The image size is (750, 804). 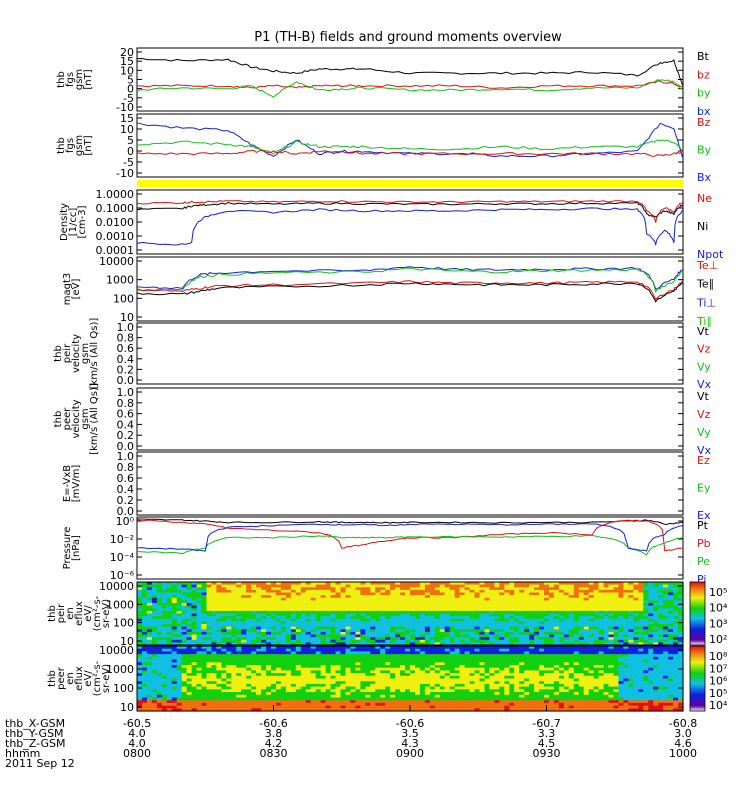 I want to click on series-line-Bt, so click(x=410, y=72).